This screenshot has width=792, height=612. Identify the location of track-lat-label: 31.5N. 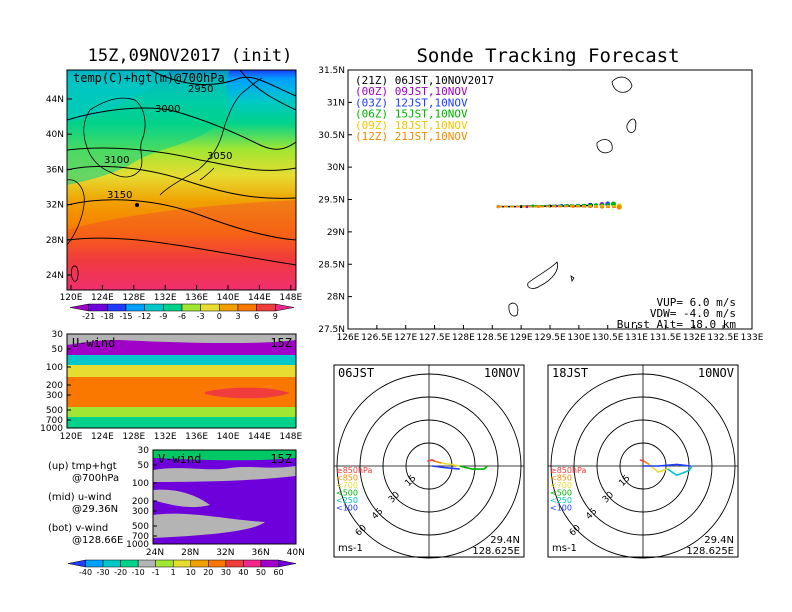
(331, 71).